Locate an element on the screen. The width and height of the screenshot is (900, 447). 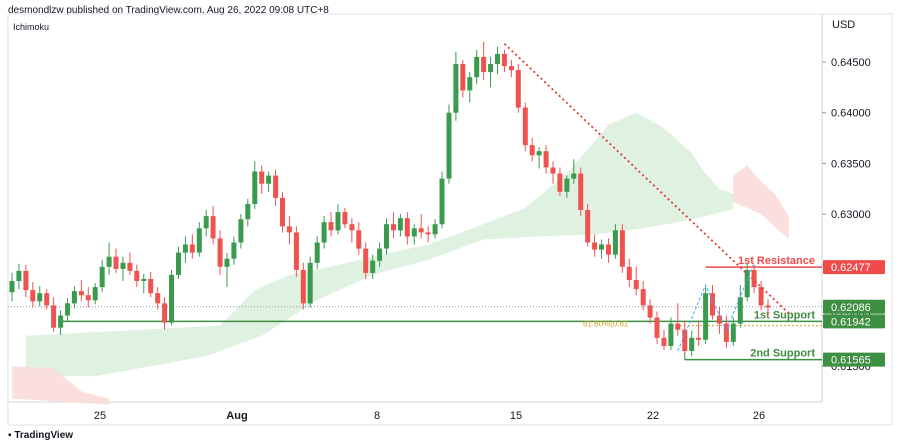
last-price-tag-bg is located at coordinates (854, 306).